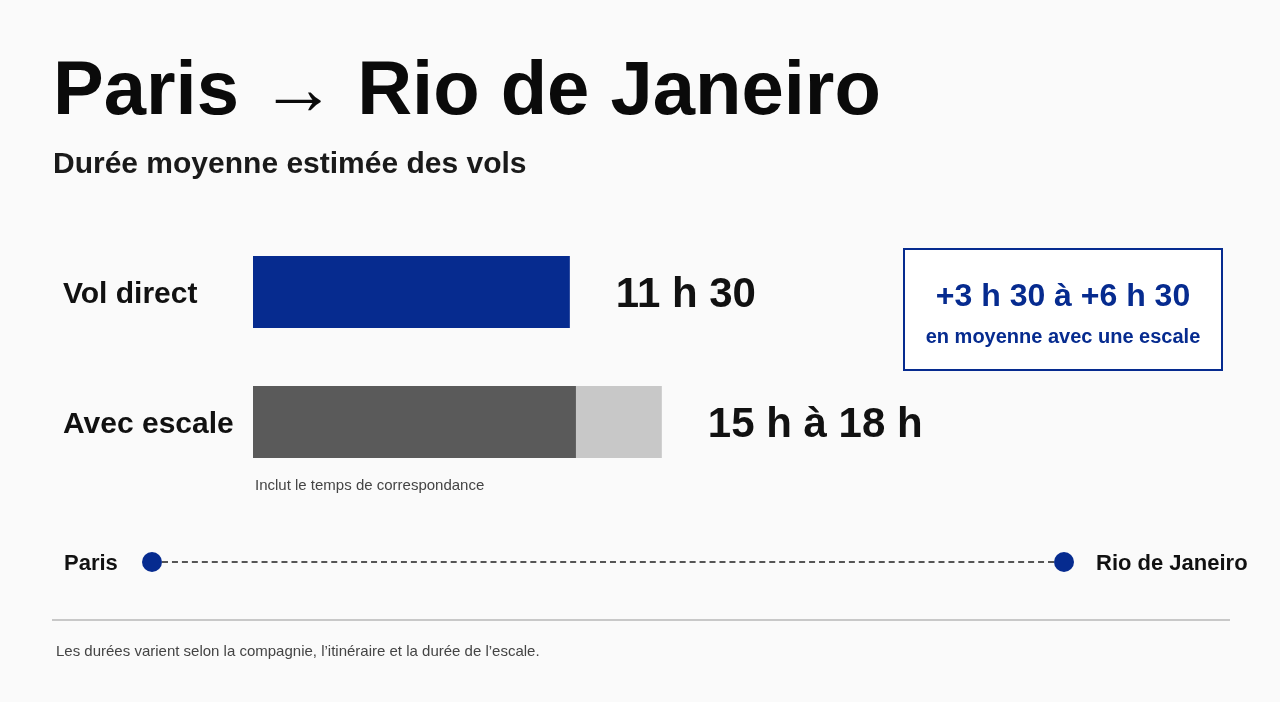 The height and width of the screenshot is (702, 1280). Describe the element at coordinates (467, 87) in the screenshot. I see `chart-title: Paris → Rio de Janeiro` at that location.